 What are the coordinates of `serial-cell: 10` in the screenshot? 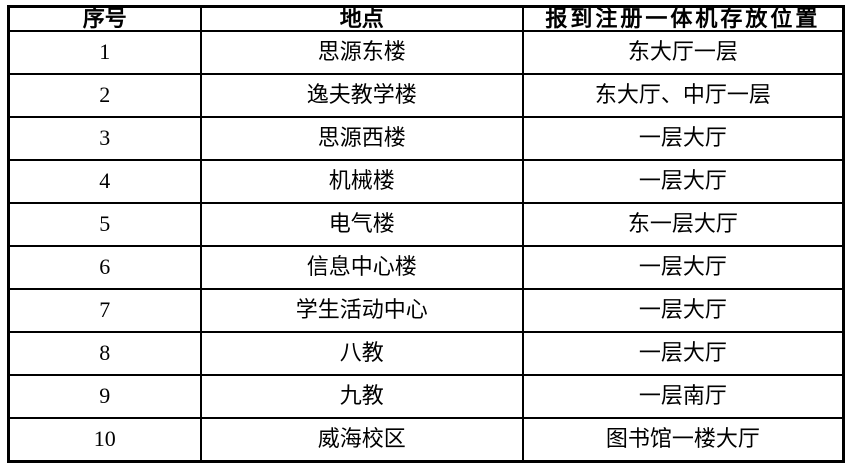 It's located at (104, 439).